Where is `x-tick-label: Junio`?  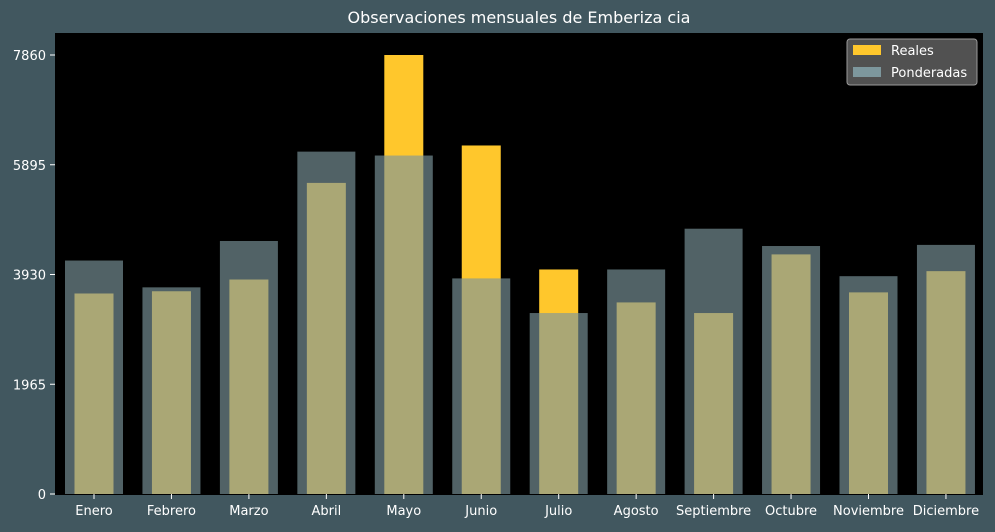
x-tick-label: Junio is located at coordinates (480, 511).